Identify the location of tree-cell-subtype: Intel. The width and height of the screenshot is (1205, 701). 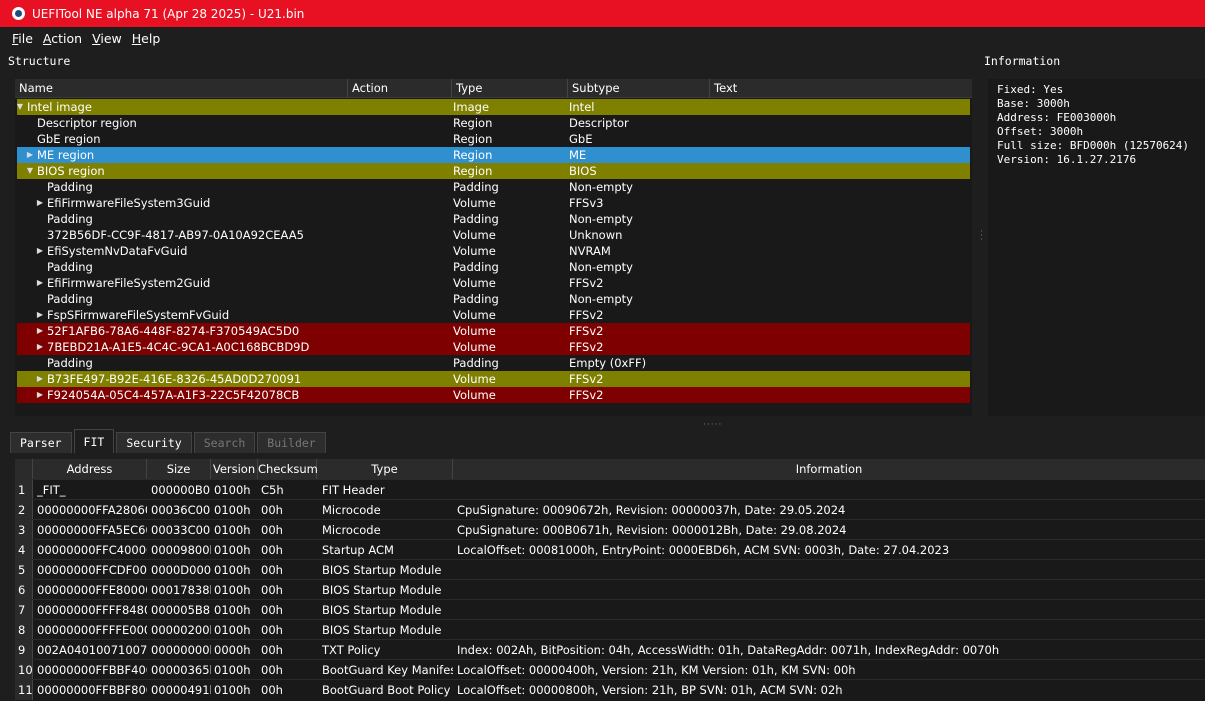
(582, 107).